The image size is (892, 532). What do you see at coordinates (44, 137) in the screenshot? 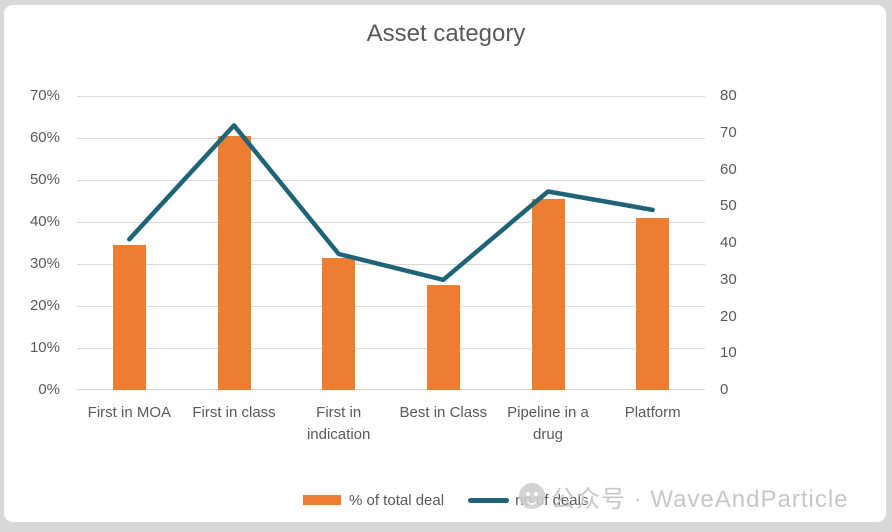
I see `left-axis-tick: 60%` at bounding box center [44, 137].